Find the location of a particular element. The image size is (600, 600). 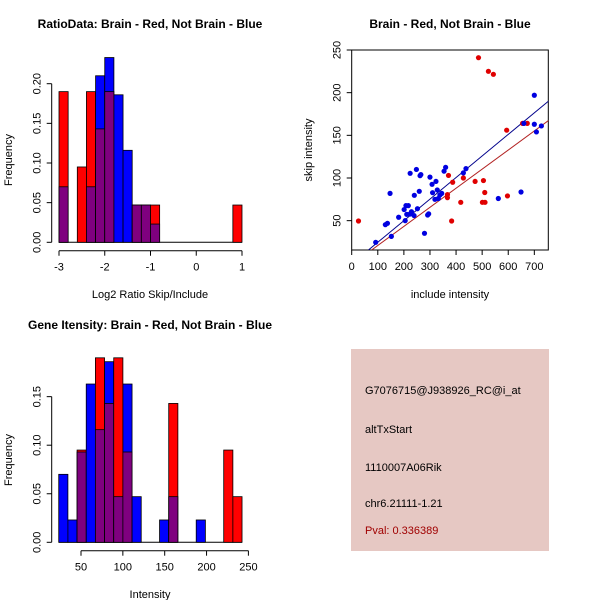

not-brain-fit-line is located at coordinates (458, 175).